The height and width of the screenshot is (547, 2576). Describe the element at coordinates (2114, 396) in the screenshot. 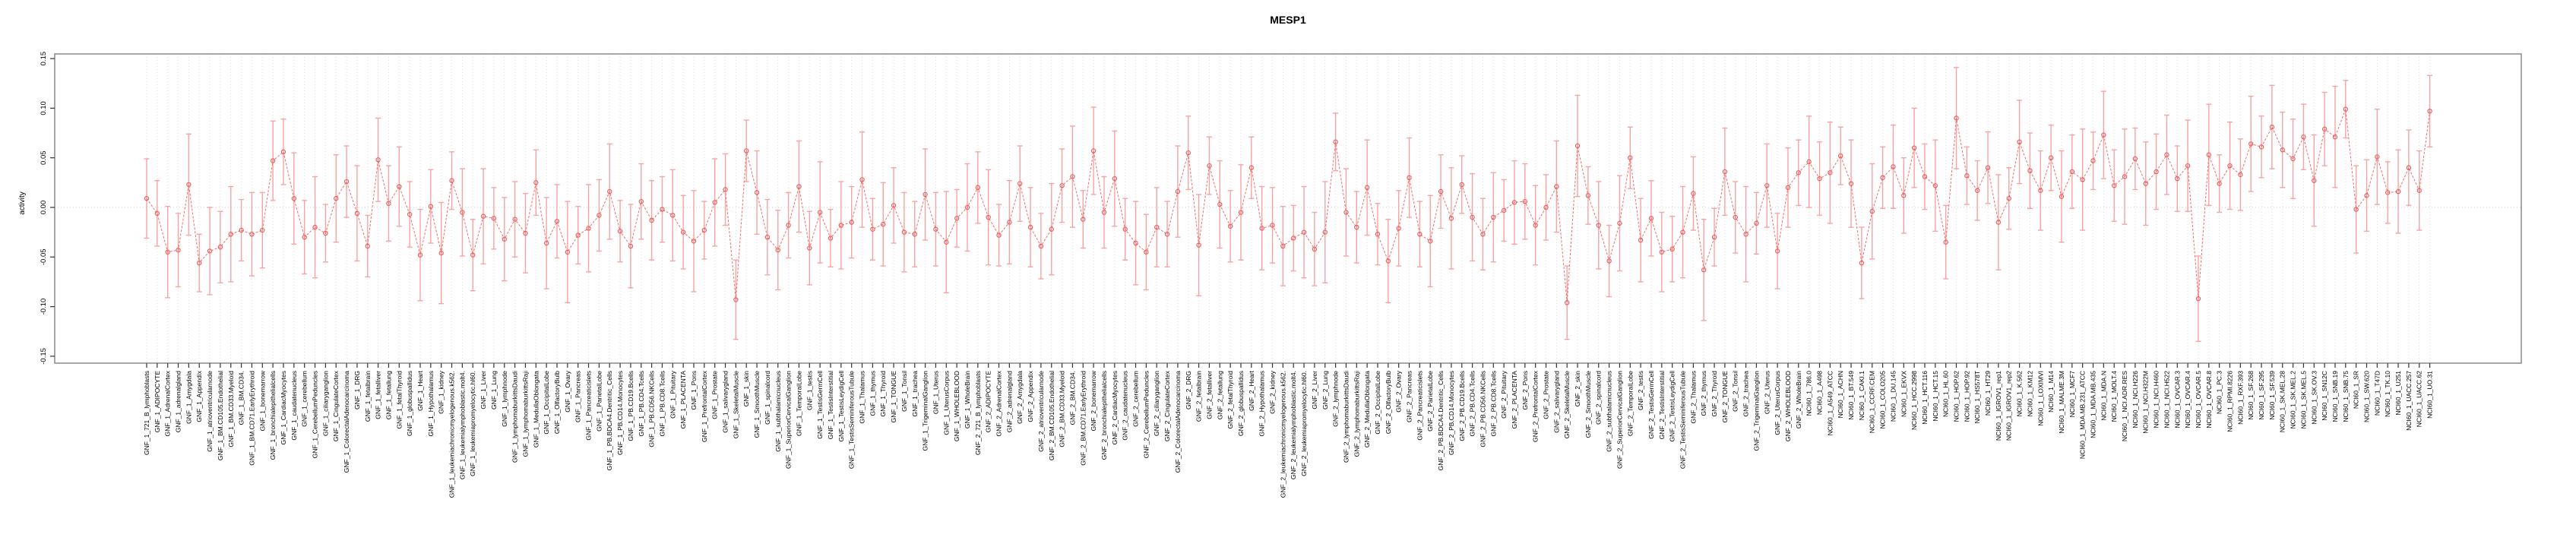

I see `x-tick-label: NCI60_1_MOLT.4` at that location.